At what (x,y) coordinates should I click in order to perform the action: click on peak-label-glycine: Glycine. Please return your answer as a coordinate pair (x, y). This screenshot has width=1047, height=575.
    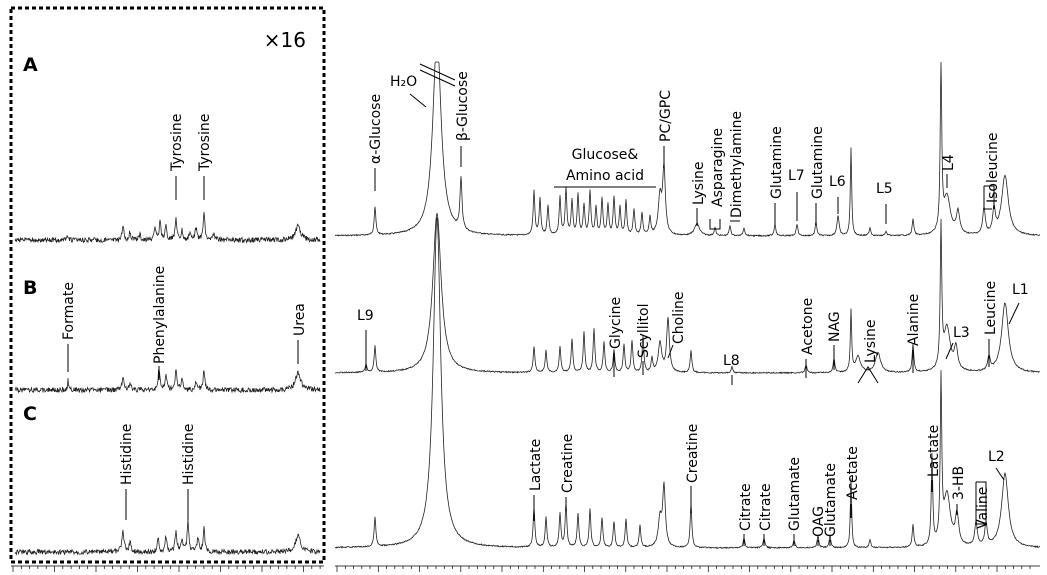
    Looking at the image, I should click on (616, 323).